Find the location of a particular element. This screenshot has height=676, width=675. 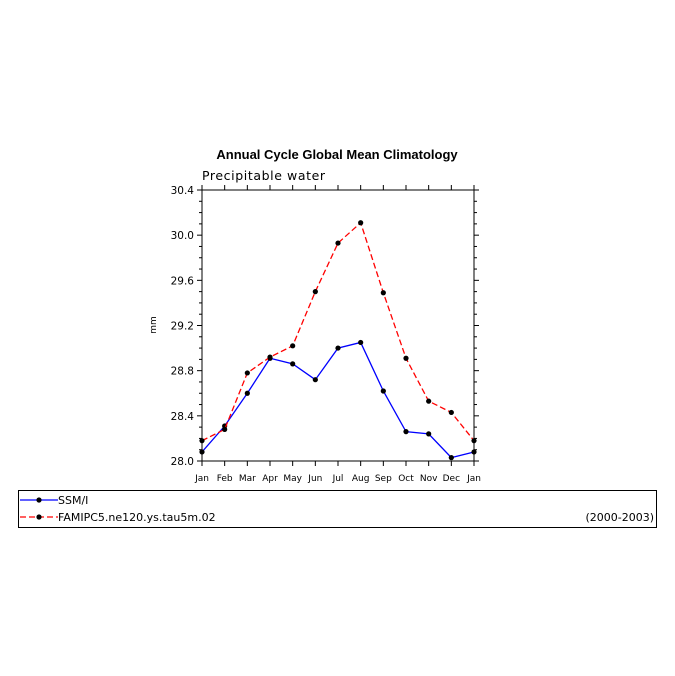

y-tick-label: 28.0 is located at coordinates (182, 462).